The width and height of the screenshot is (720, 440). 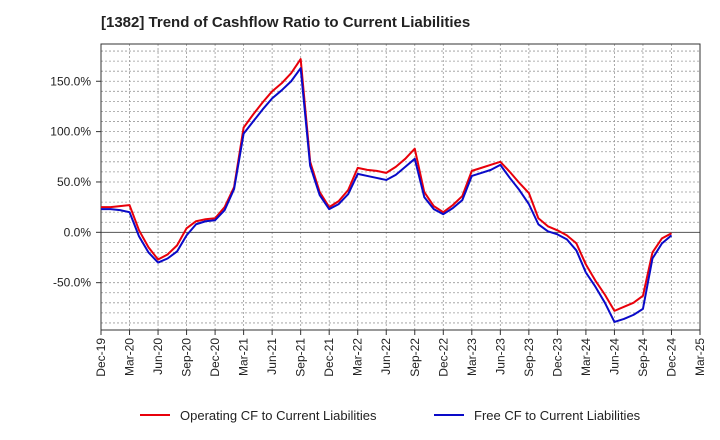 I want to click on x-tick-label: Jun-23, so click(x=500, y=356).